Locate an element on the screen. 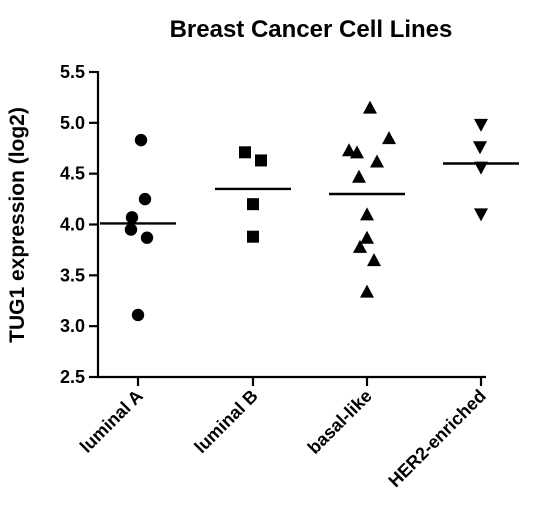  chart-title: Breast Cancer Cell Lines is located at coordinates (311, 29).